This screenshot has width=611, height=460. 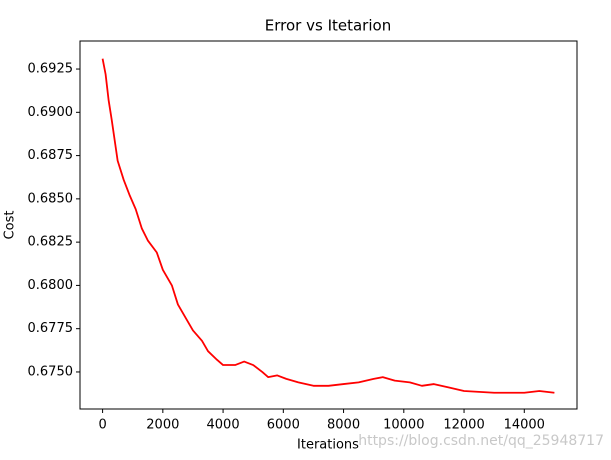 I want to click on y-tick-label: 0.6825, so click(x=51, y=242).